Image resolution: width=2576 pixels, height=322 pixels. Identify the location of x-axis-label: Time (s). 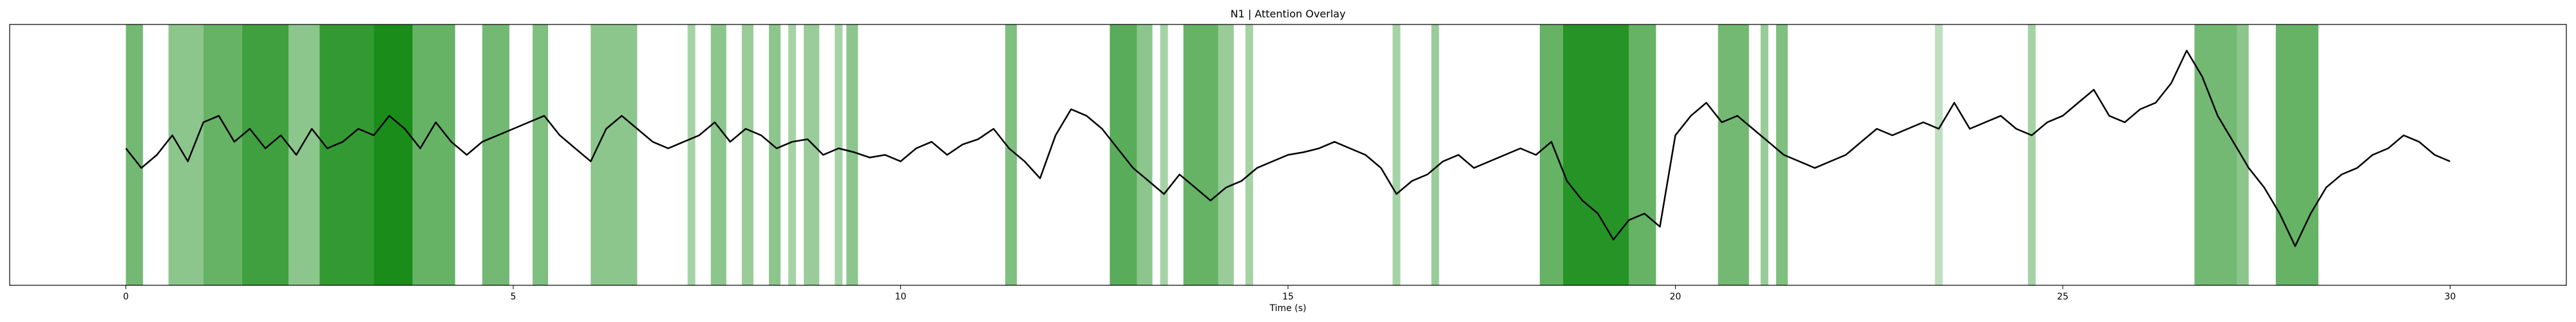
(1288, 309).